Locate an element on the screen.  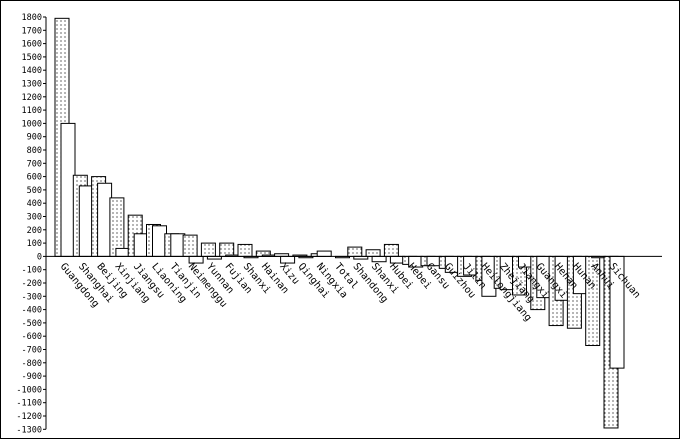
y-tick-label: -1200 is located at coordinates (29, 417).